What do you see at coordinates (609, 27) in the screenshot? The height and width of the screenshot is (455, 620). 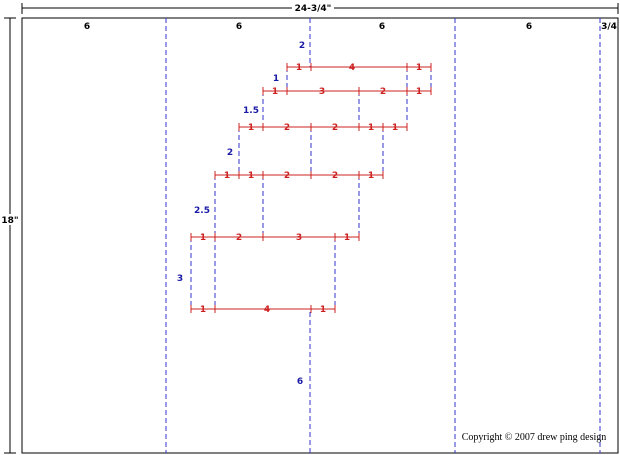 I see `column-label: 3/4` at bounding box center [609, 27].